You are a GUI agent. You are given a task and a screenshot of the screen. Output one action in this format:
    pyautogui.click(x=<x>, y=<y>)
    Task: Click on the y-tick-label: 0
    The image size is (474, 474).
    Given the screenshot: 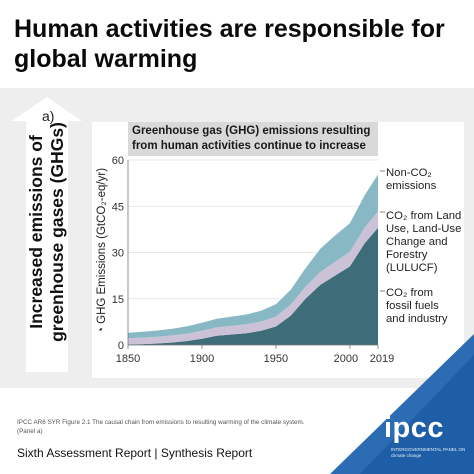 What is the action you would take?
    pyautogui.click(x=121, y=346)
    